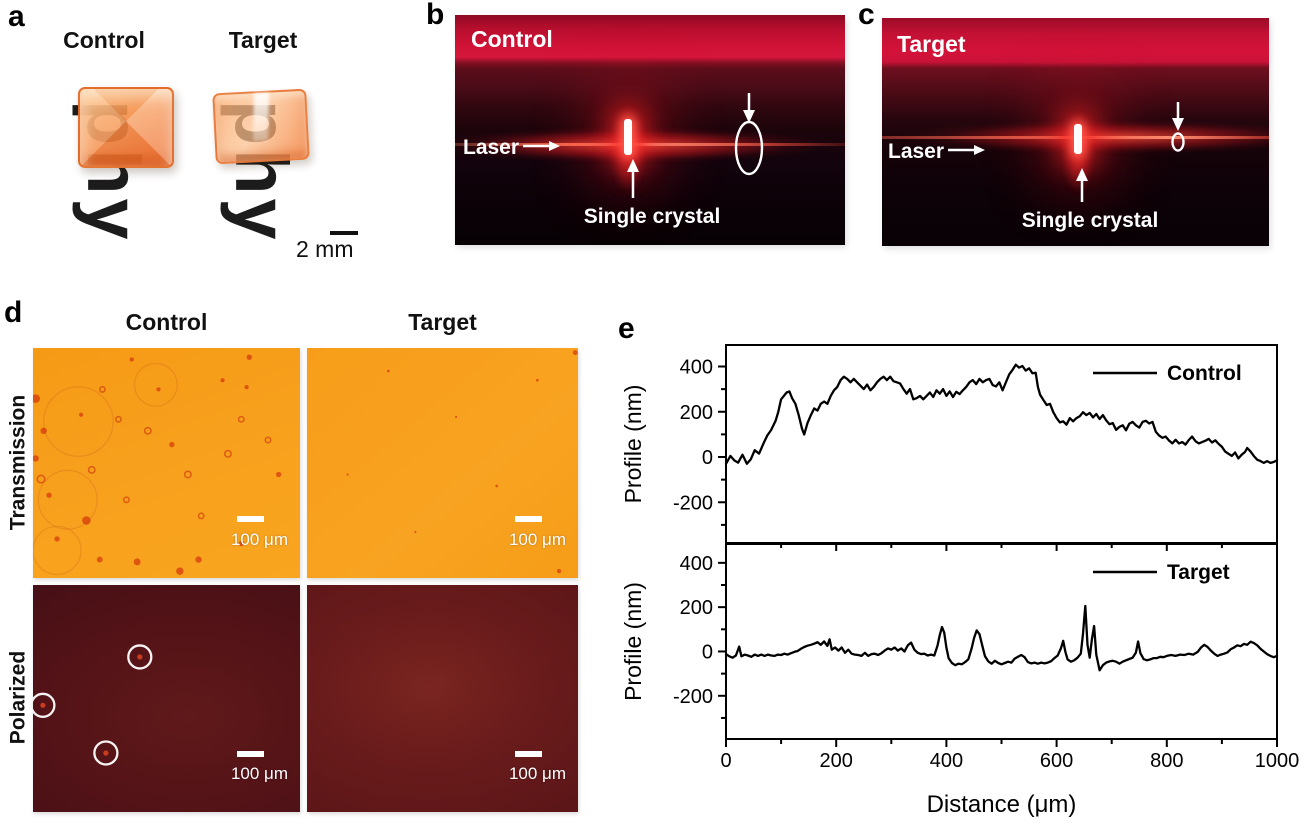 The width and height of the screenshot is (1305, 828). I want to click on panel-a-control-label: Control, so click(104, 40).